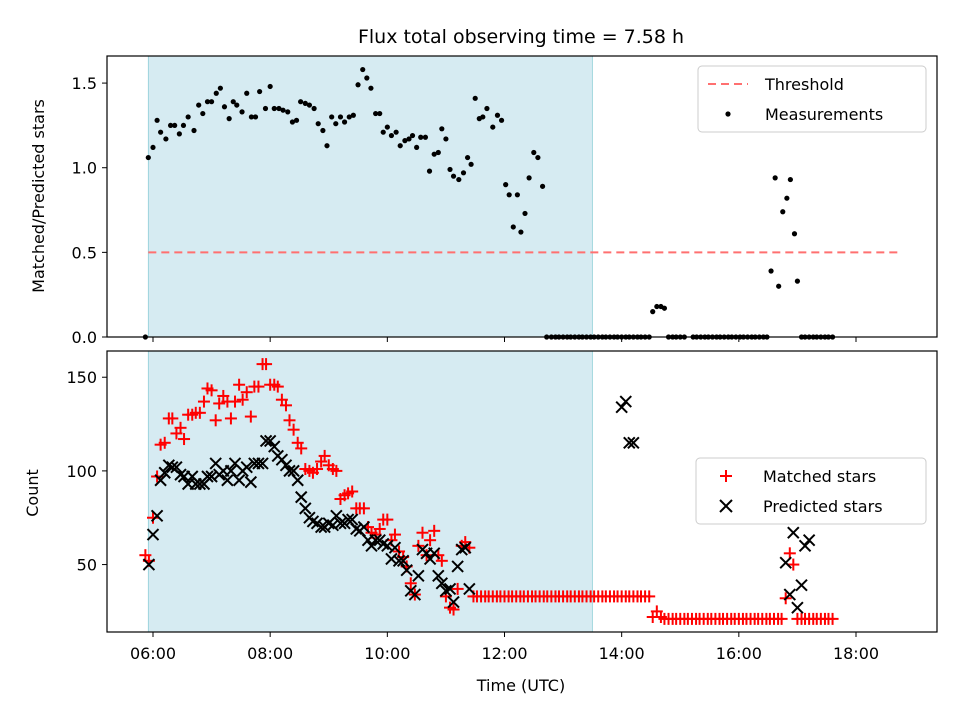 Image resolution: width=960 pixels, height=720 pixels. What do you see at coordinates (824, 114) in the screenshot?
I see `legend-measurements-label: Measurements` at bounding box center [824, 114].